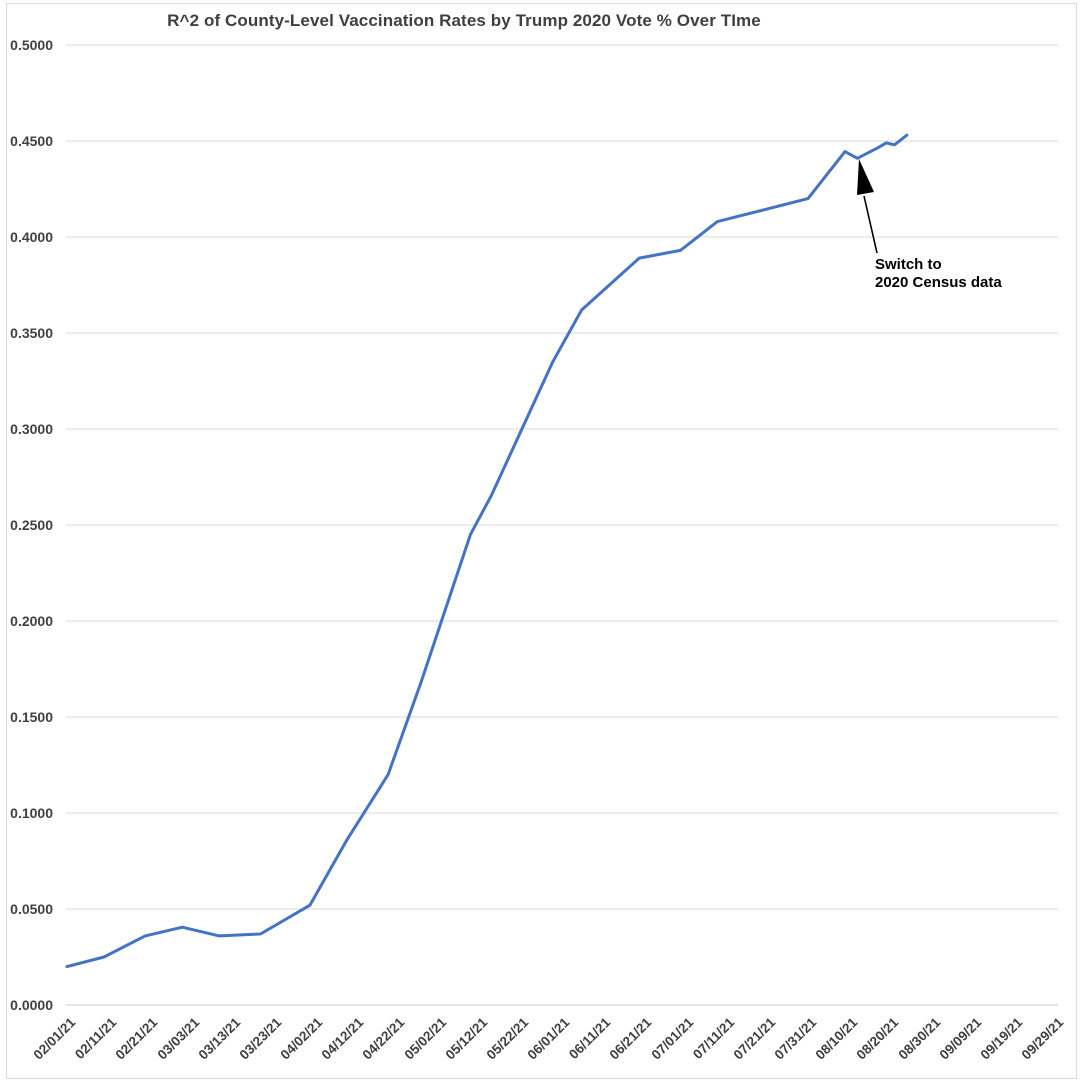 This screenshot has width=1081, height=1090. Describe the element at coordinates (31, 525) in the screenshot. I see `y-tick-label: 0.2500` at that location.